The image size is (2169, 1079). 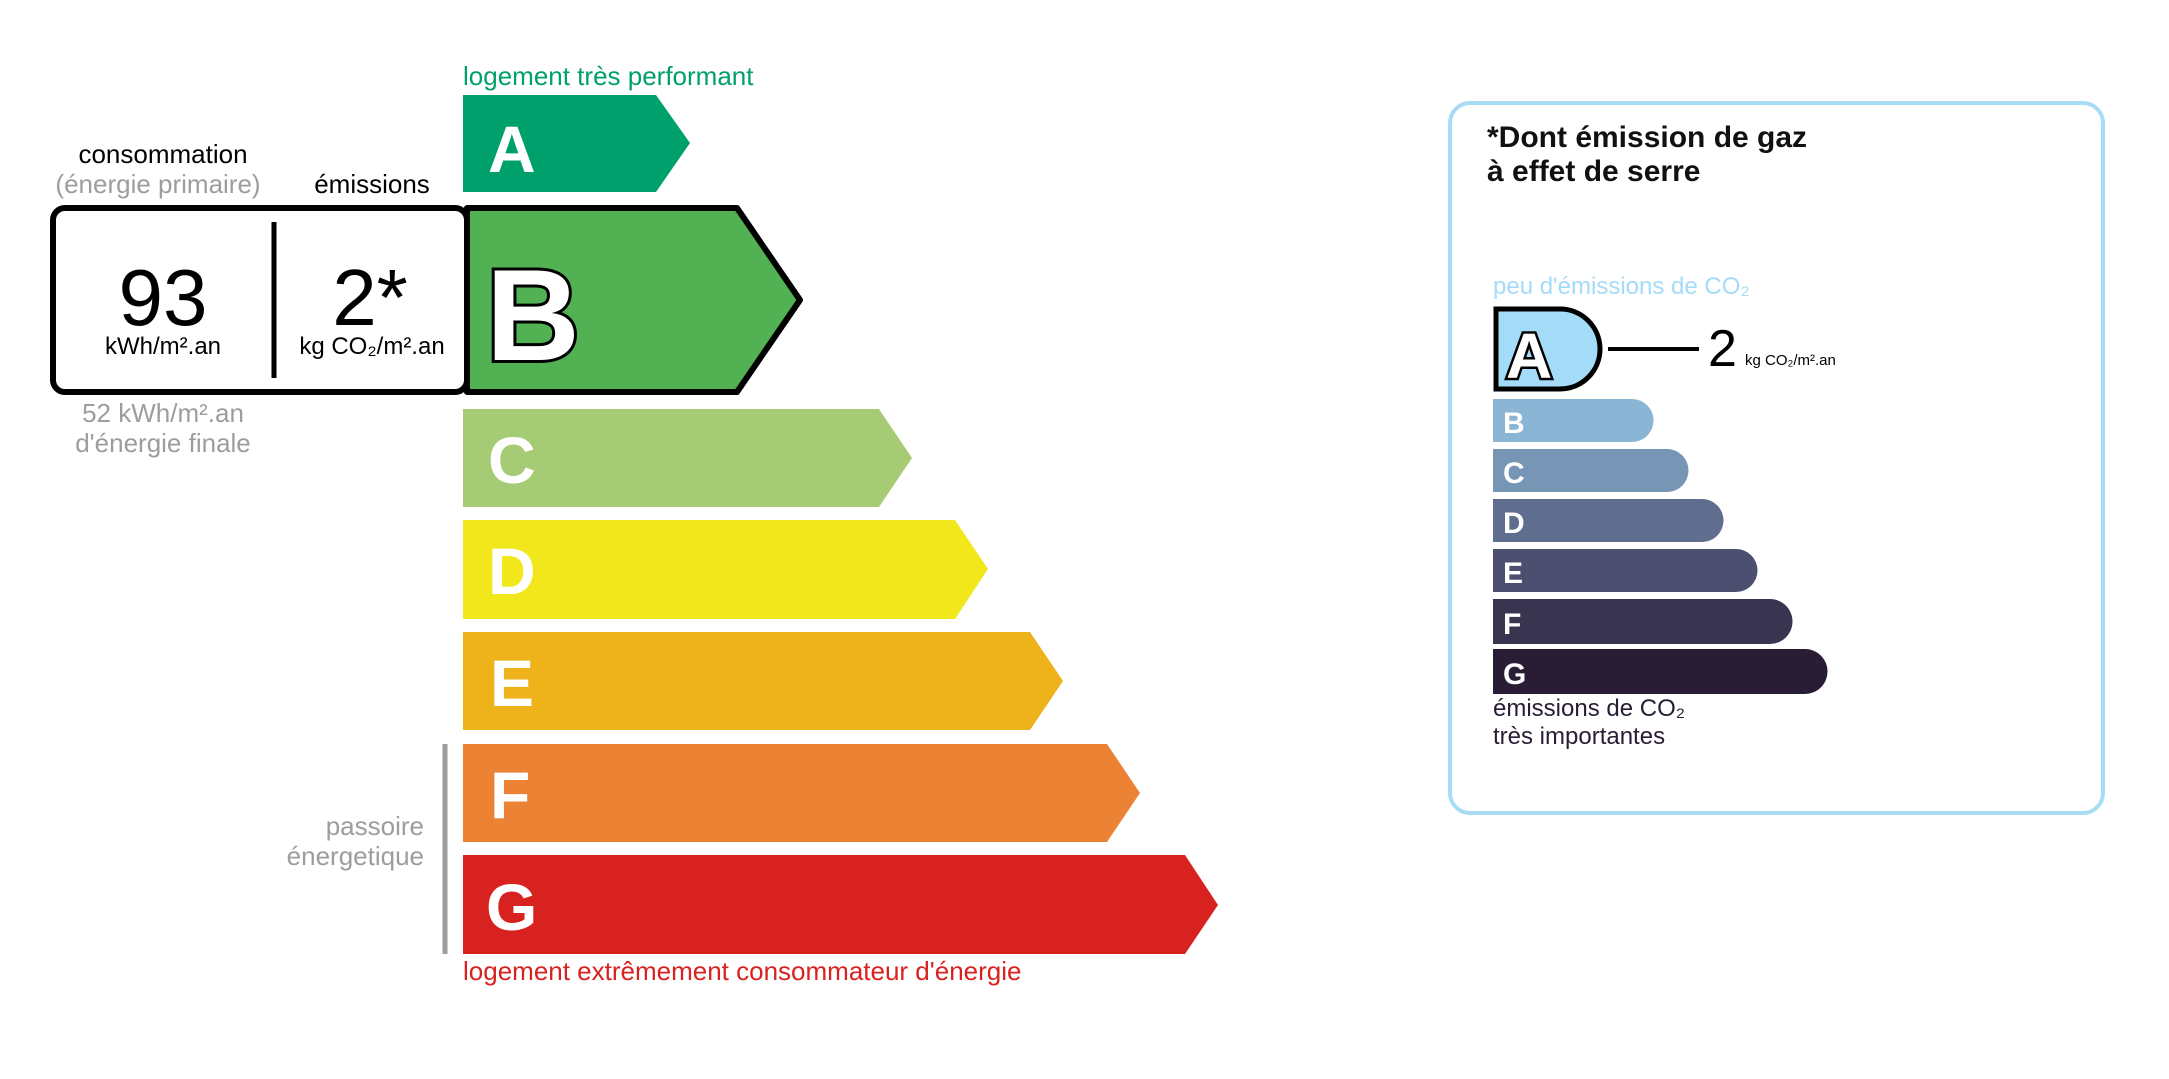 I want to click on energy-letter-f: F, so click(x=510, y=795).